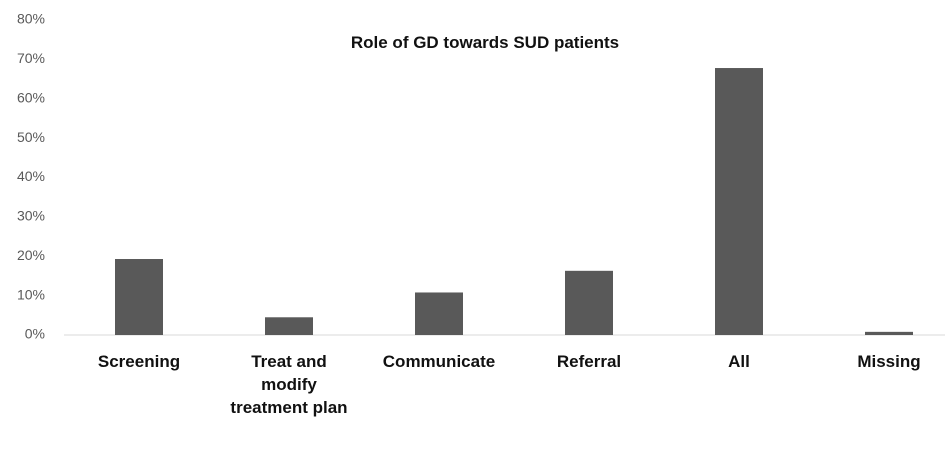 Image resolution: width=949 pixels, height=450 pixels. Describe the element at coordinates (35, 334) in the screenshot. I see `y-tick-label: 0%` at that location.